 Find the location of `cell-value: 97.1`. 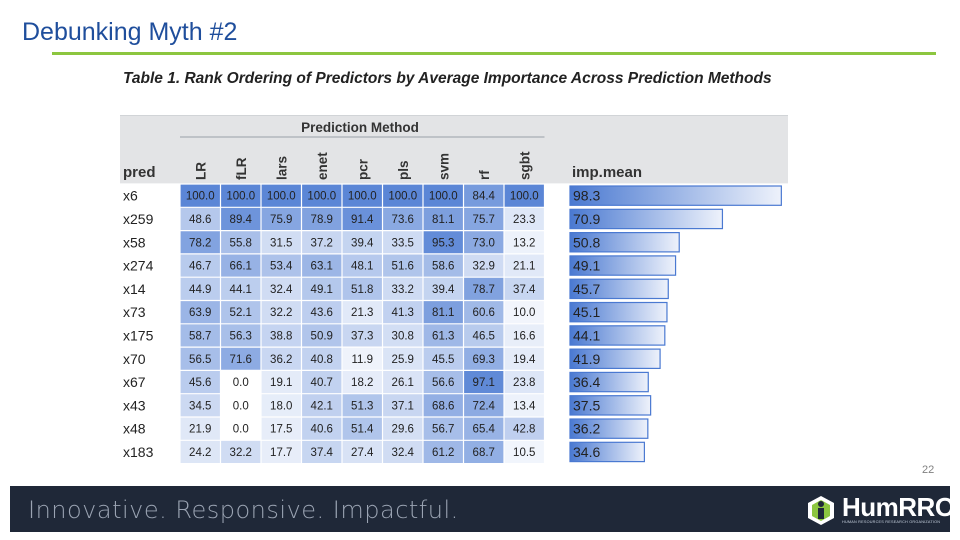

cell-value: 97.1 is located at coordinates (484, 383).